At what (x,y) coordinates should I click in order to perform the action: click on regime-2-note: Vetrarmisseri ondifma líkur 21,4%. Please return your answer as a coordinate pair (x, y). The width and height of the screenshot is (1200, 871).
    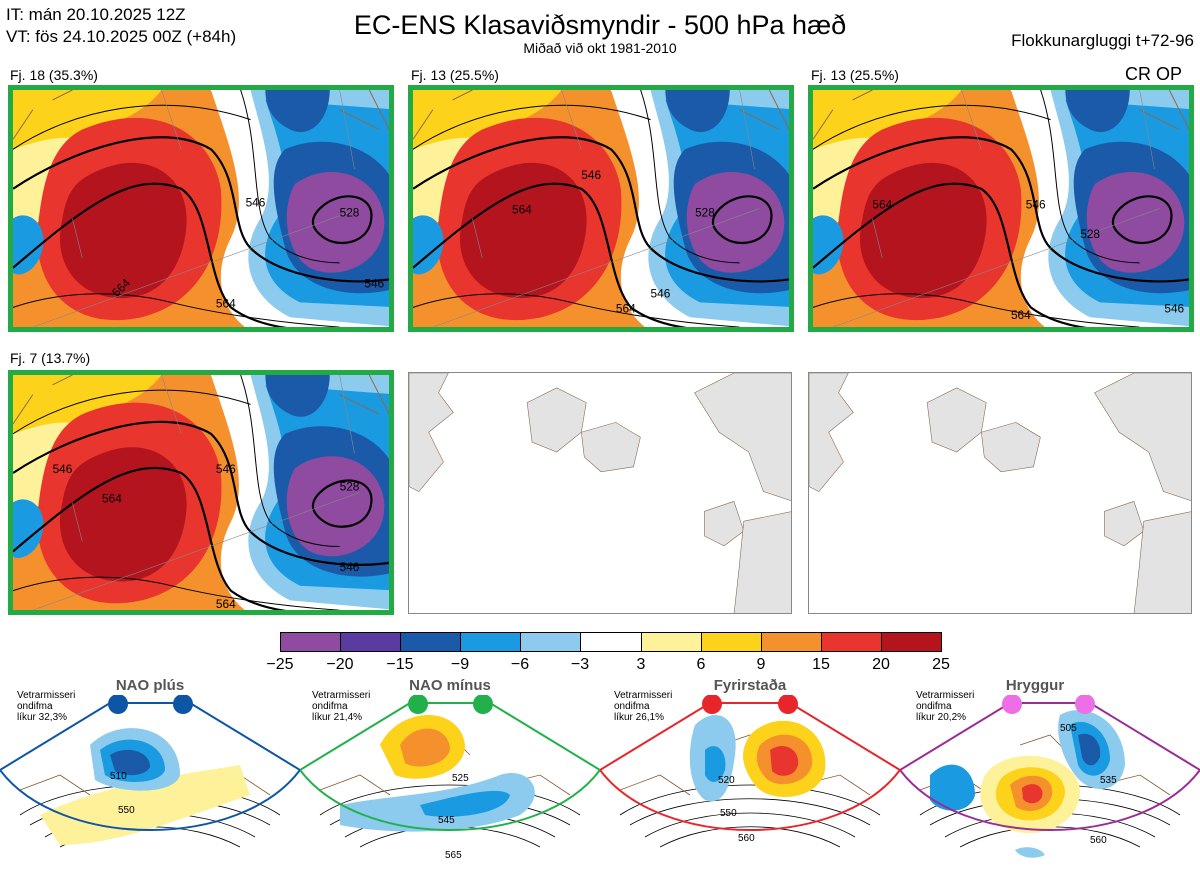
    Looking at the image, I should click on (341, 706).